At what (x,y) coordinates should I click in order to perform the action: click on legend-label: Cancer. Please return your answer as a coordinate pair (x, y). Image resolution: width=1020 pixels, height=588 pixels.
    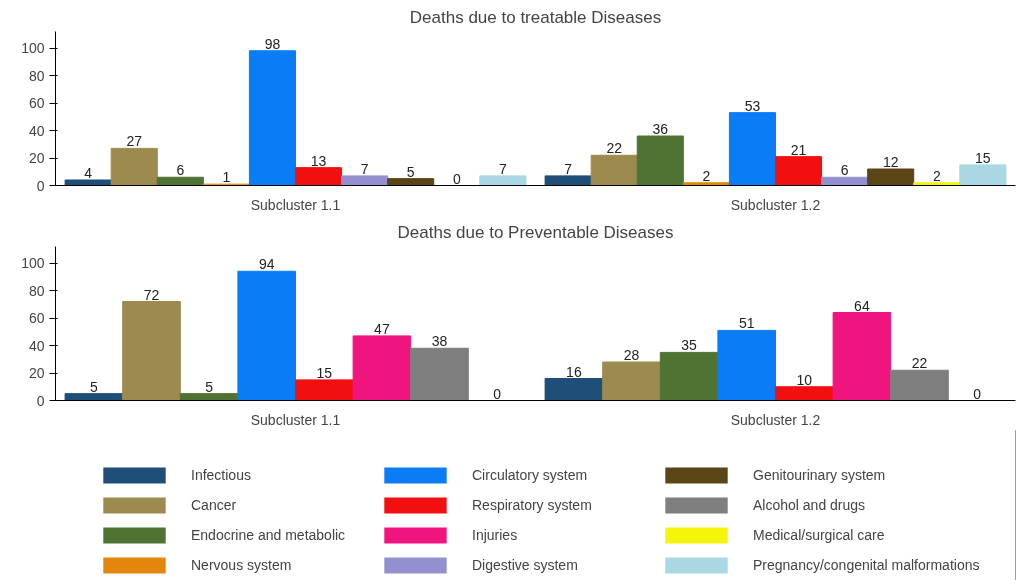
    Looking at the image, I should click on (214, 505).